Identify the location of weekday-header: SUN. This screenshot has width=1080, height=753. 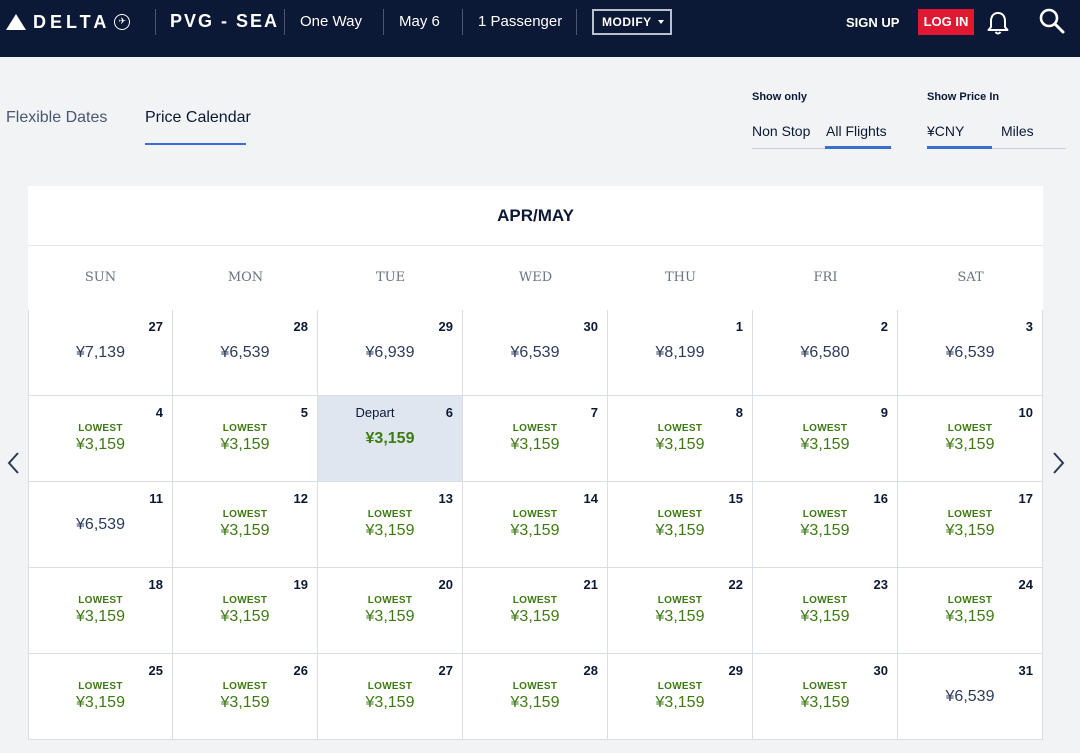
(100, 277).